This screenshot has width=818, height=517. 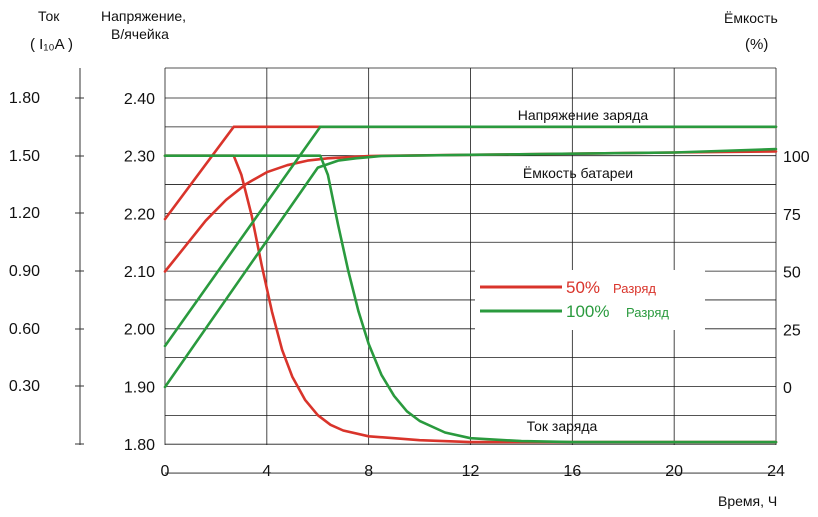 What do you see at coordinates (796, 157) in the screenshot?
I see `capacity-tick-label: 100` at bounding box center [796, 157].